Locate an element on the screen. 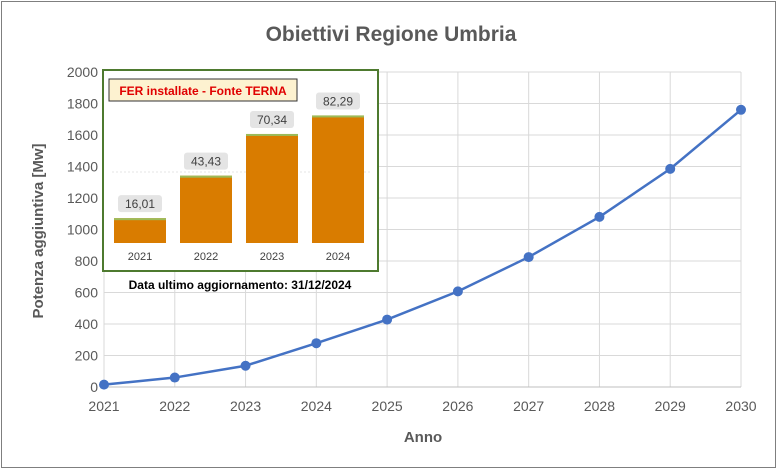  x-axis-ticks: 2021 2022 2023 2024 2025 2026 2027 2028 2029 2030 is located at coordinates (422, 406).